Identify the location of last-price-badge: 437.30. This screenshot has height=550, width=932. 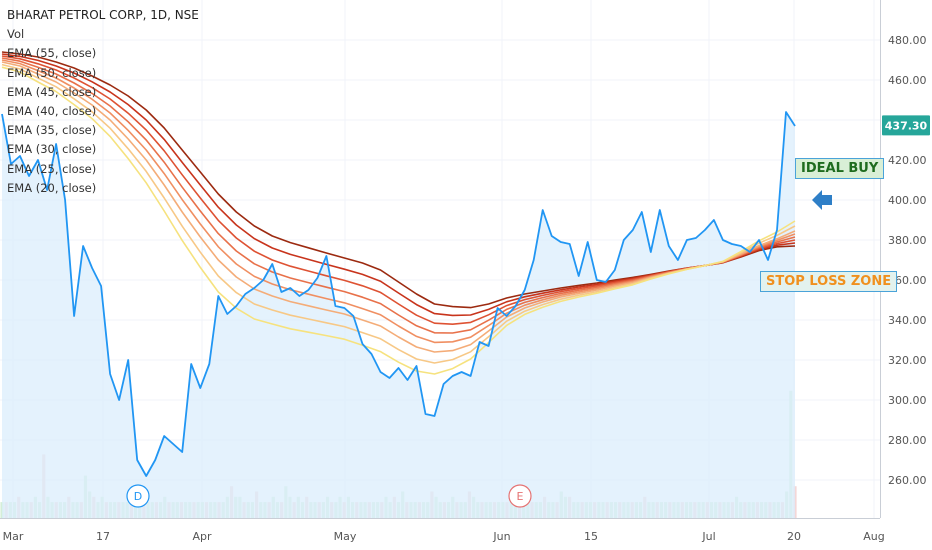
(906, 125).